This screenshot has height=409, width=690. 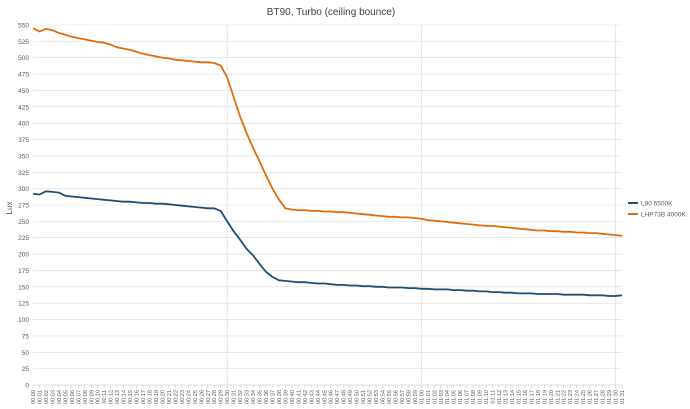 I want to click on x-tick-label: 00:47, so click(x=338, y=397).